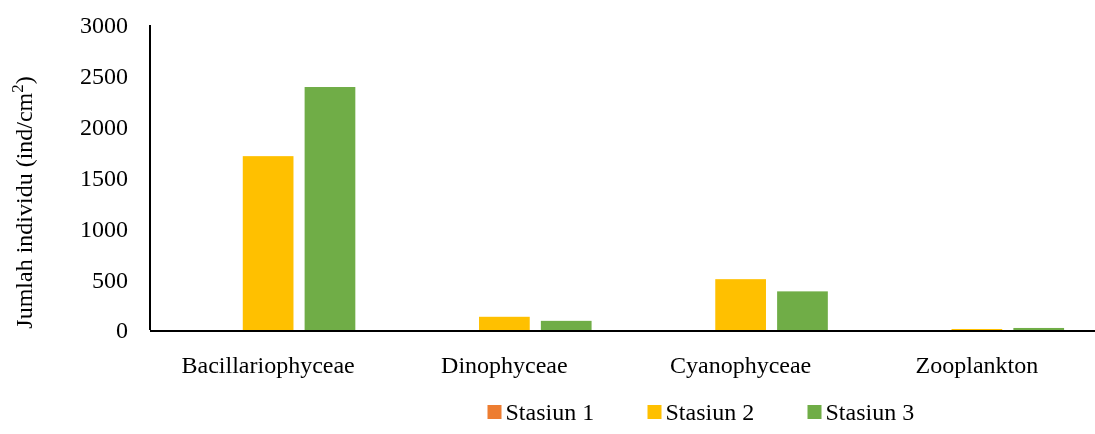 The width and height of the screenshot is (1095, 434). What do you see at coordinates (870, 412) in the screenshot?
I see `legend-label: Stasiun 3` at bounding box center [870, 412].